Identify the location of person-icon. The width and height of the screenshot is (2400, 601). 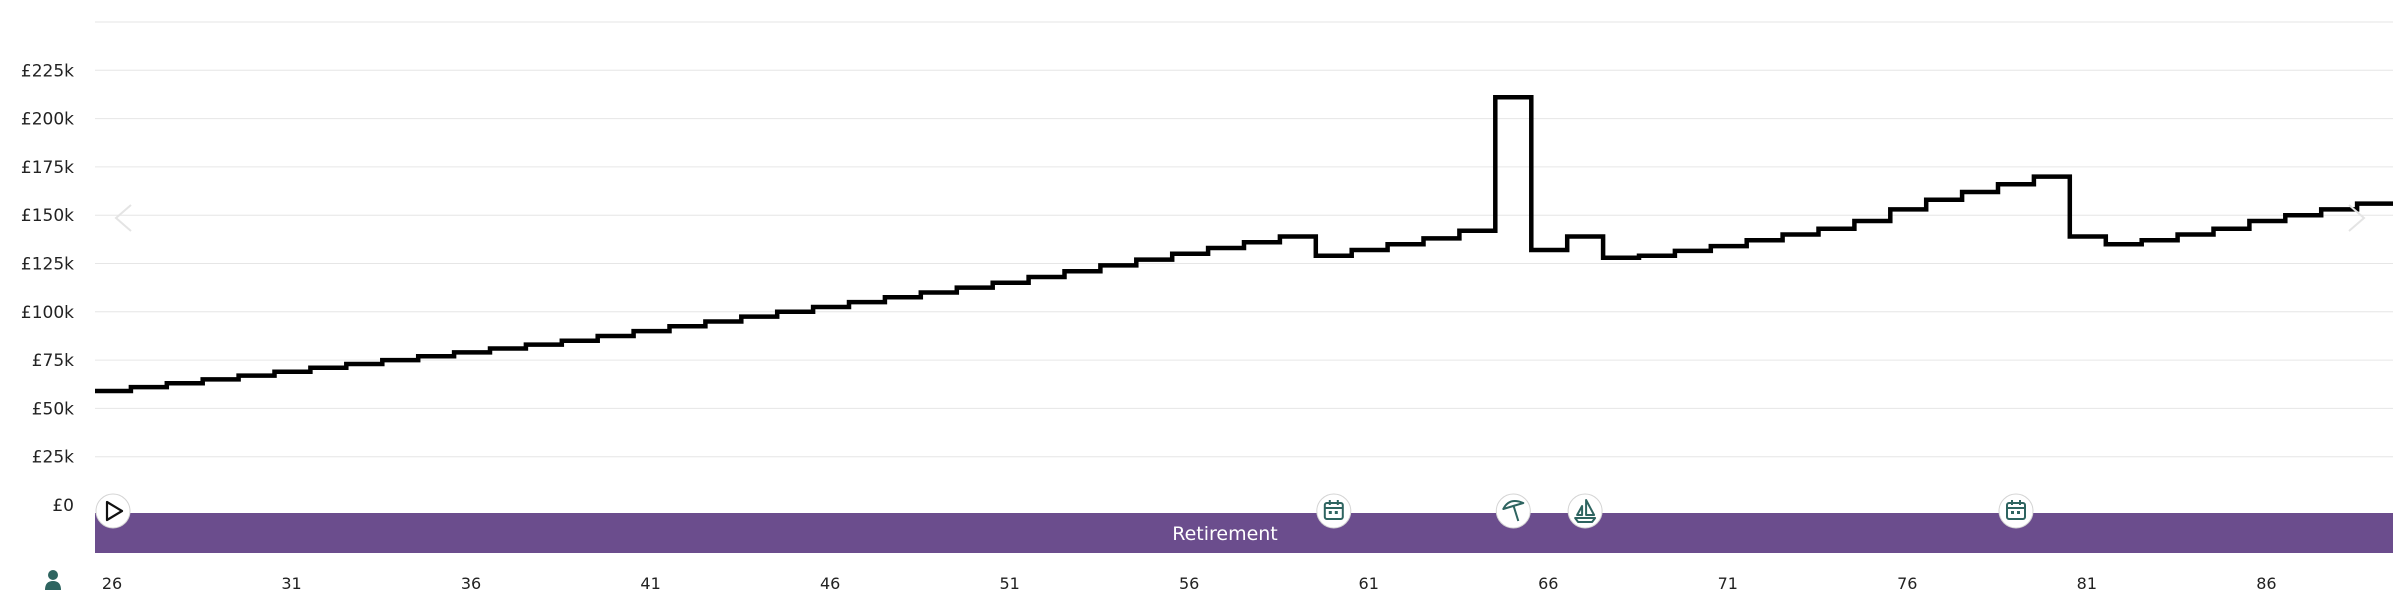
(53, 580).